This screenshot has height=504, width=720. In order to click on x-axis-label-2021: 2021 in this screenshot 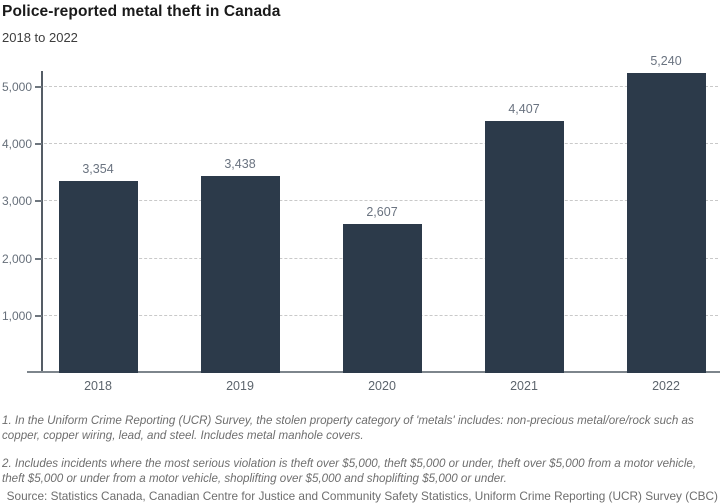, I will do `click(524, 386)`.